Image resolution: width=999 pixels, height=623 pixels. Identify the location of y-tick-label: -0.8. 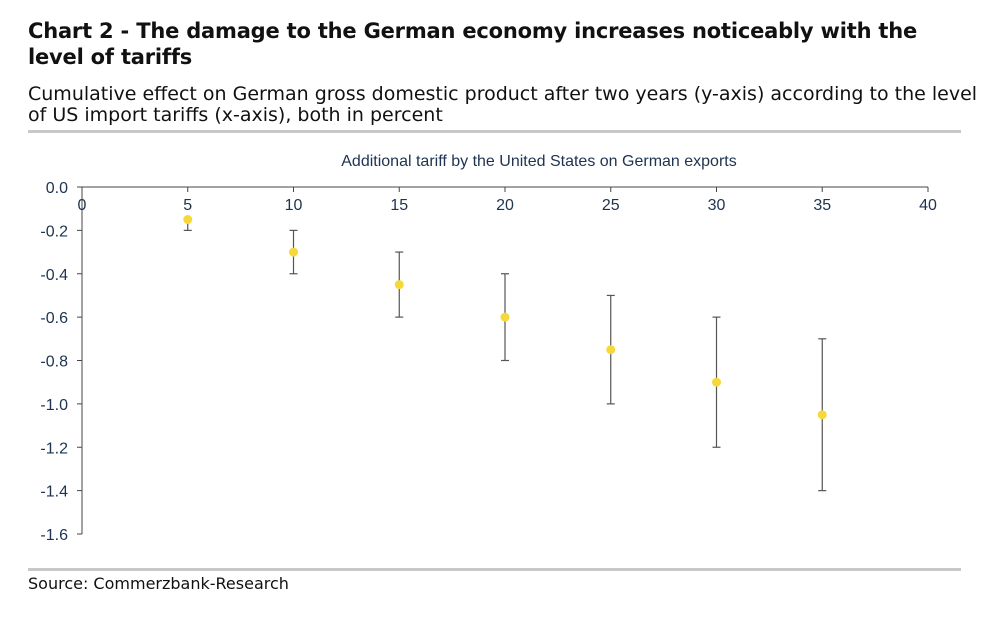
(54, 362).